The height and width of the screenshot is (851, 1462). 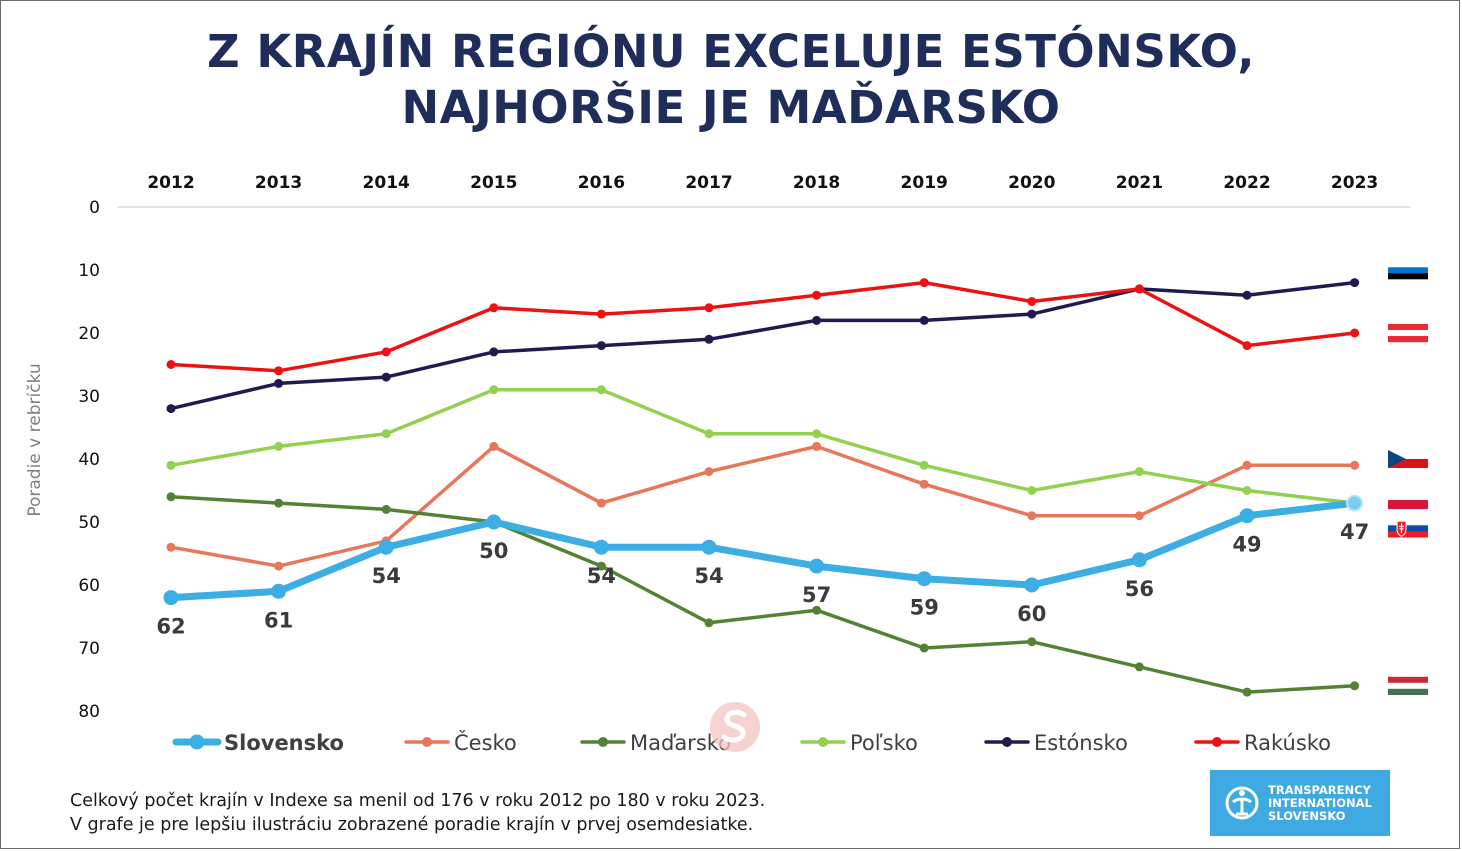 What do you see at coordinates (708, 183) in the screenshot?
I see `x-tick-label-2017: 2017` at bounding box center [708, 183].